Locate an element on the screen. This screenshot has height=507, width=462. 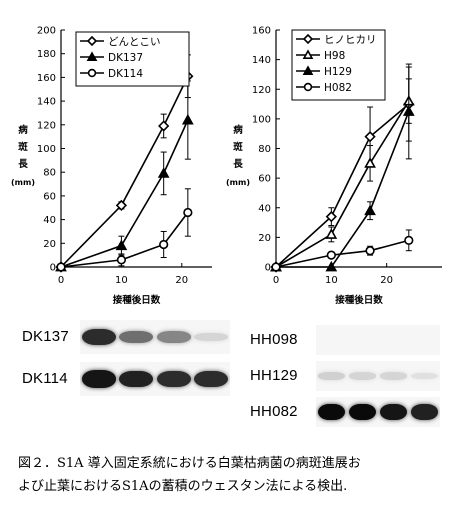
legend-entry: どんとこい is located at coordinates (134, 42).